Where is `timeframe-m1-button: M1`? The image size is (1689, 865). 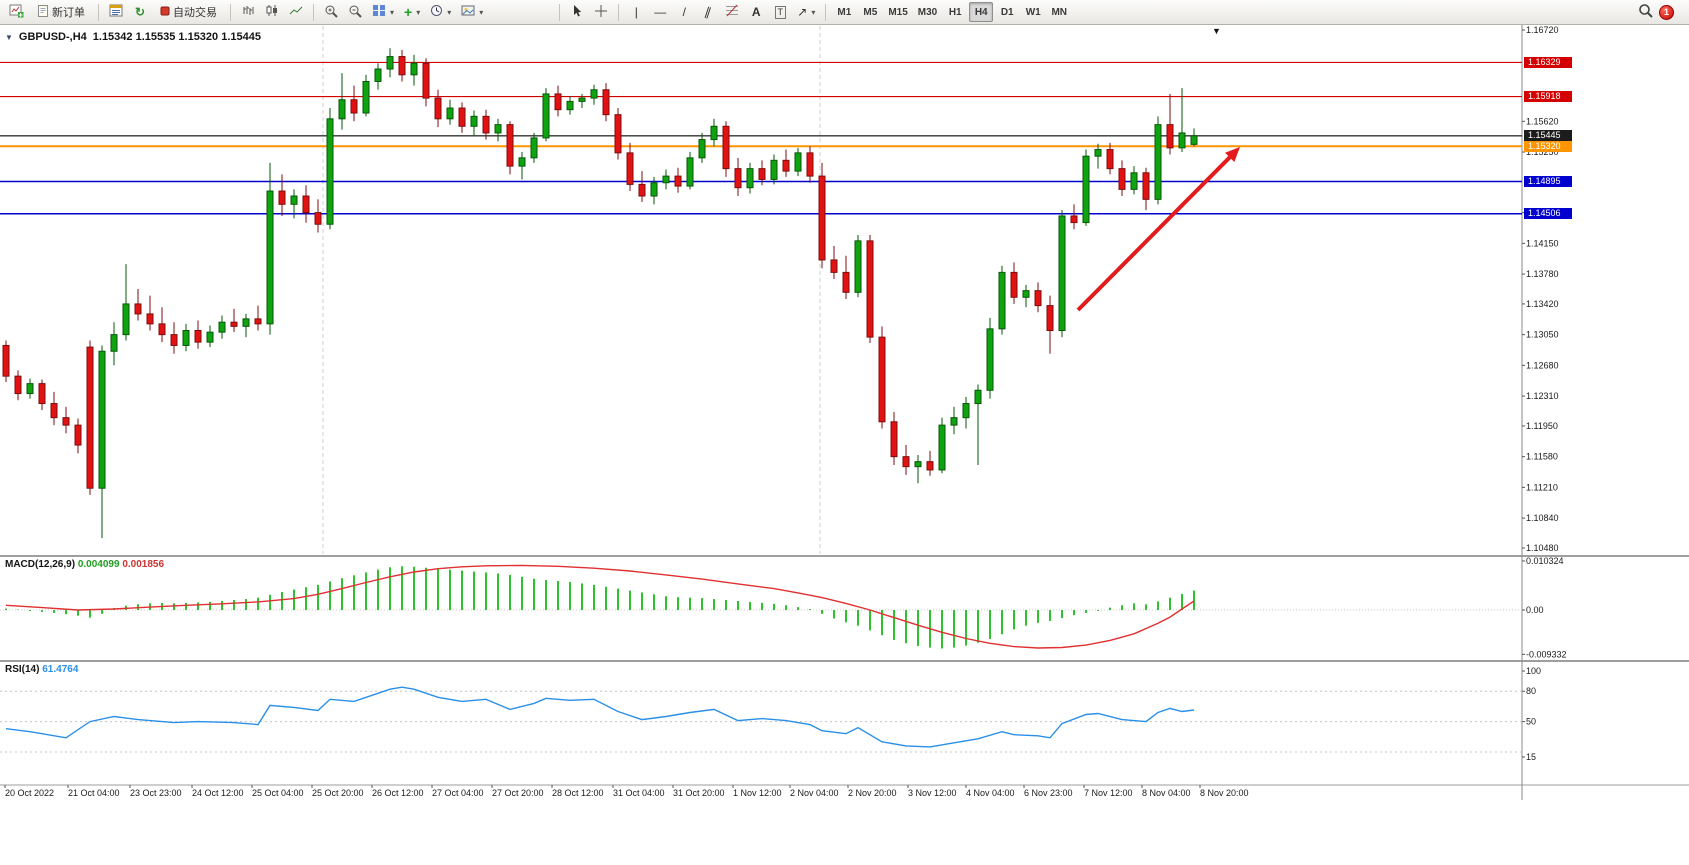
timeframe-m1-button: M1 is located at coordinates (844, 12).